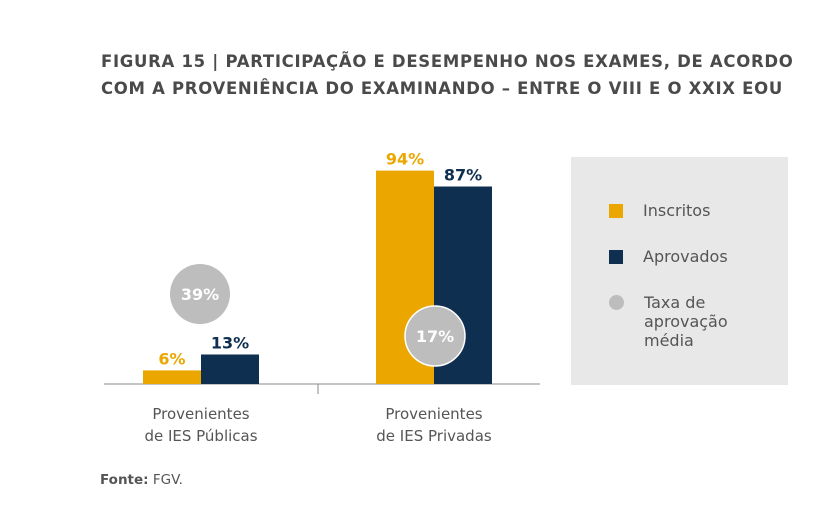 The image size is (827, 506). I want to click on legend-item-taxa: Taxa de aprovação média, so click(671, 321).